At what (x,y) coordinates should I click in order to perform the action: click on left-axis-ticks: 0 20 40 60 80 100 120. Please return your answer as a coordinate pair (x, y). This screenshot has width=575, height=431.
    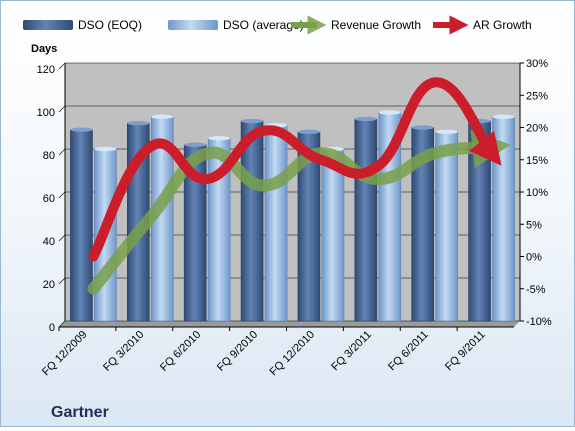
    Looking at the image, I should click on (46, 199).